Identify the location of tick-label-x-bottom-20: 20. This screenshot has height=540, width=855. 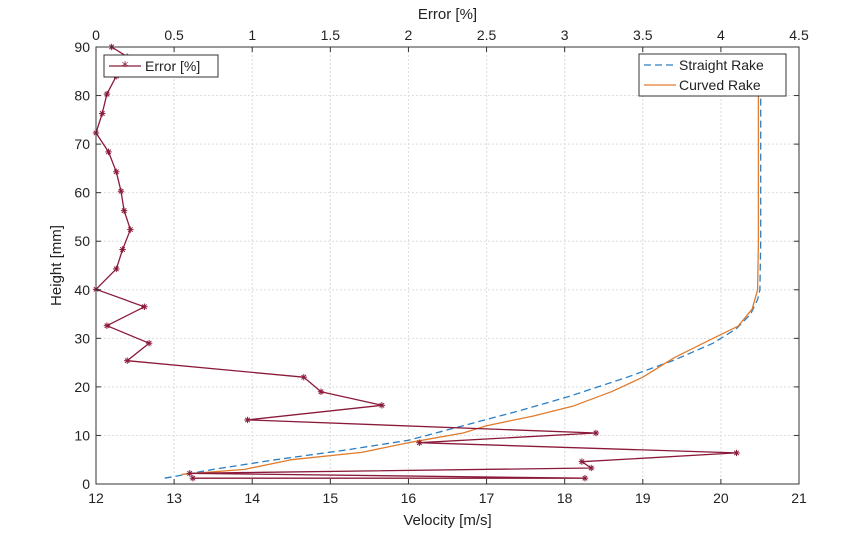
(721, 498).